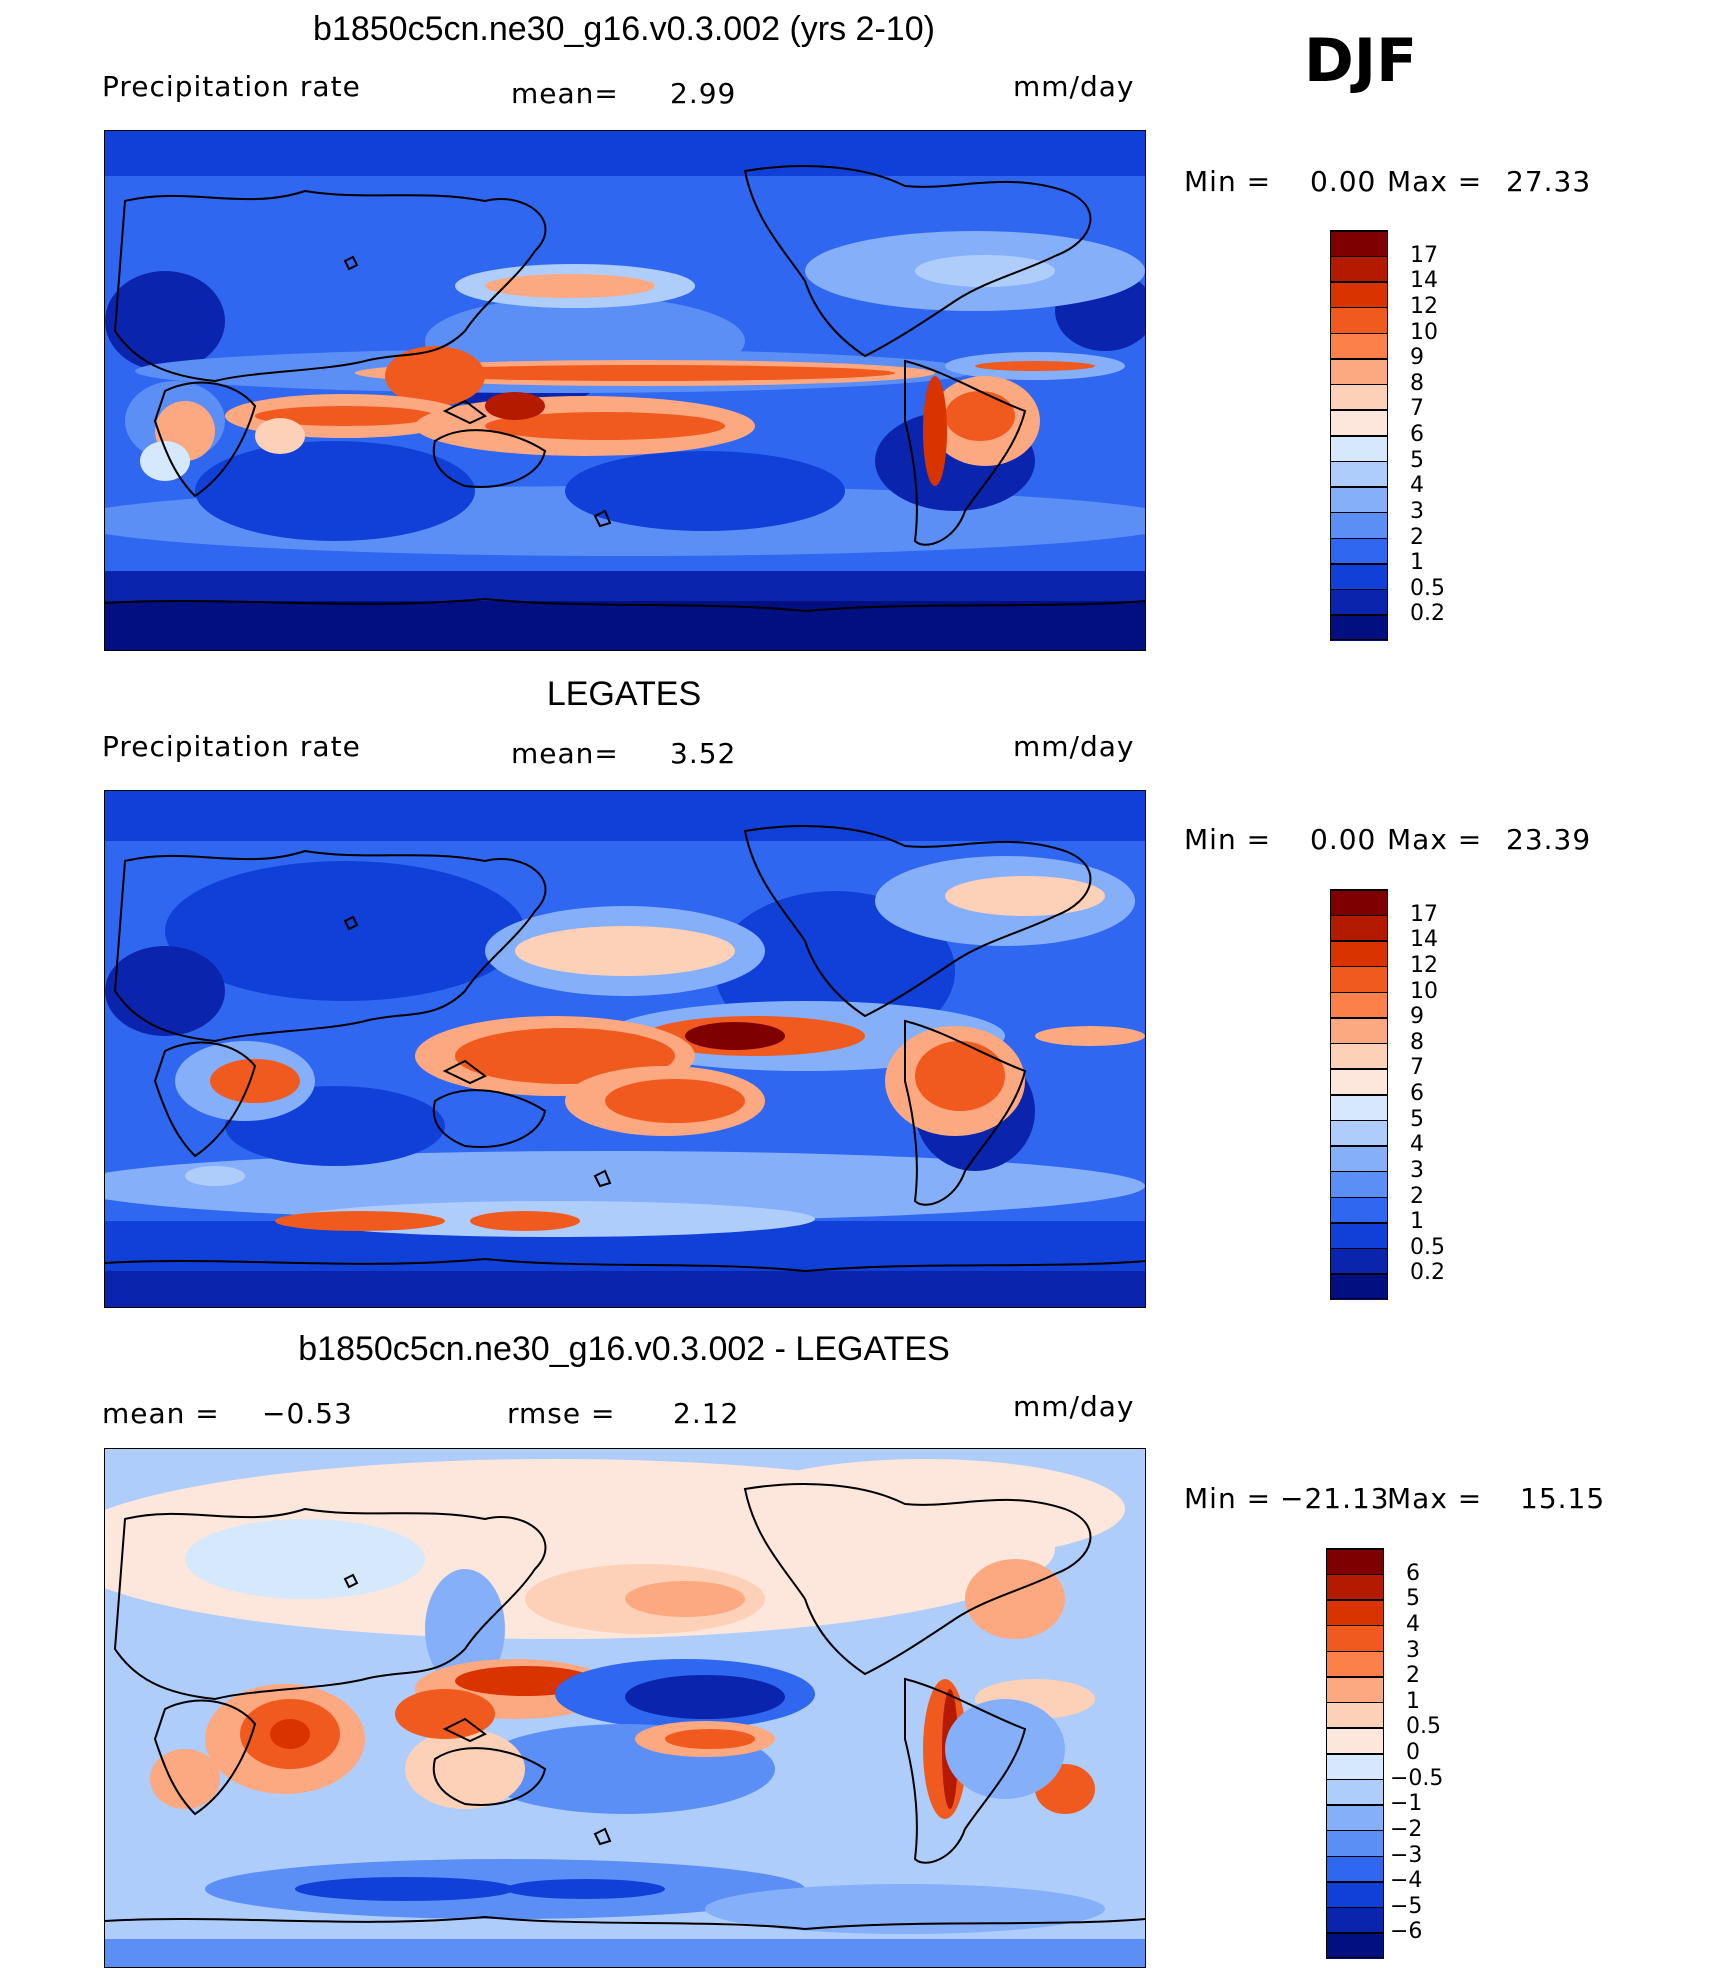  I want to click on panel-diff-min-label: Min =, so click(1228, 1498).